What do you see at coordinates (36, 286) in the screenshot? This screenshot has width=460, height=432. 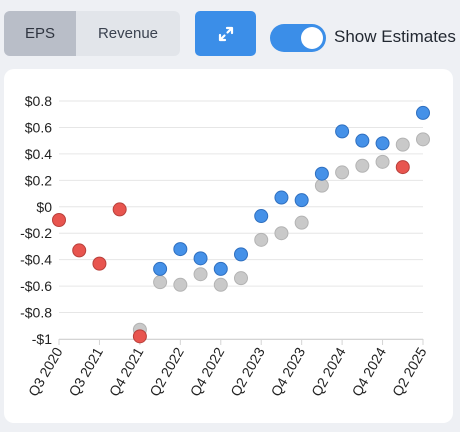 I see `y-tick-label: -$0.6` at bounding box center [36, 286].